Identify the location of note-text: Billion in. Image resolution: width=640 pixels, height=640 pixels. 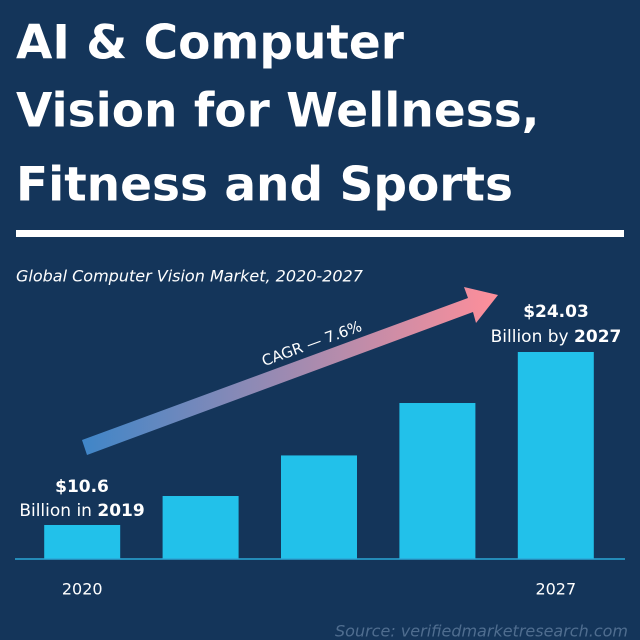
(55, 511).